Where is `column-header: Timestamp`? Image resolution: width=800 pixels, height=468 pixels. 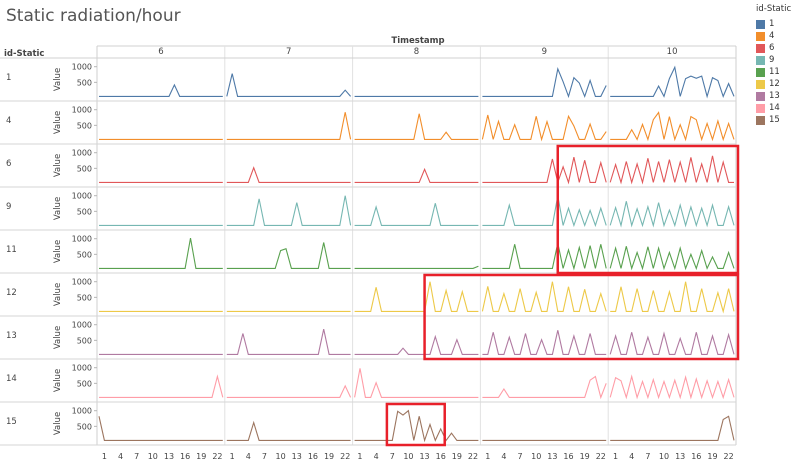 column-header: Timestamp is located at coordinates (417, 41).